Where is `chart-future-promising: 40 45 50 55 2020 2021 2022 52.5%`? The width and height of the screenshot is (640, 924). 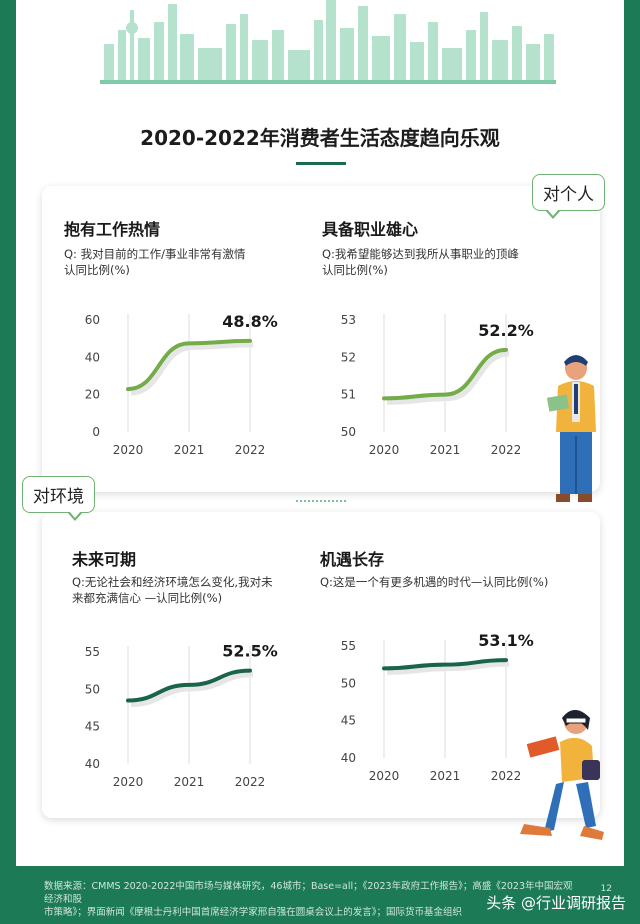
chart-future-promising: 40 45 50 55 2020 2021 2022 52.5% is located at coordinates (181, 715).